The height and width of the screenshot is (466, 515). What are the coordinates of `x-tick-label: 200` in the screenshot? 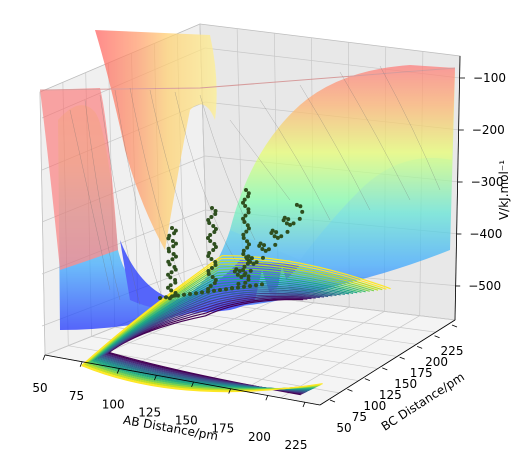 It's located at (259, 437).